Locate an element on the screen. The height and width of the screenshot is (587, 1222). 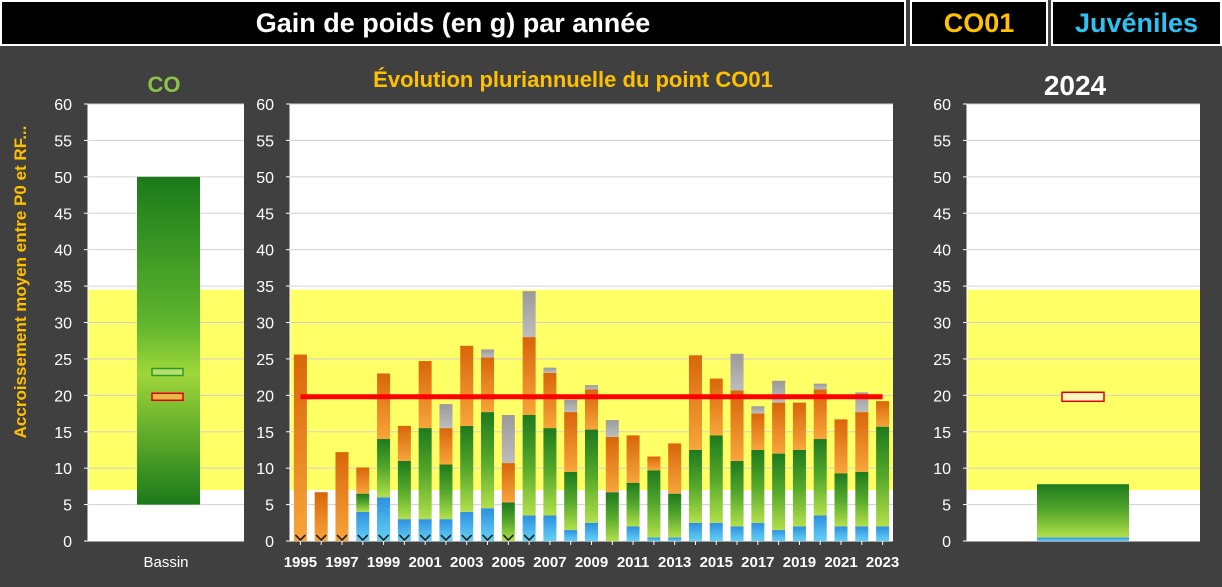
bar-blue-1999 is located at coordinates (384, 519).